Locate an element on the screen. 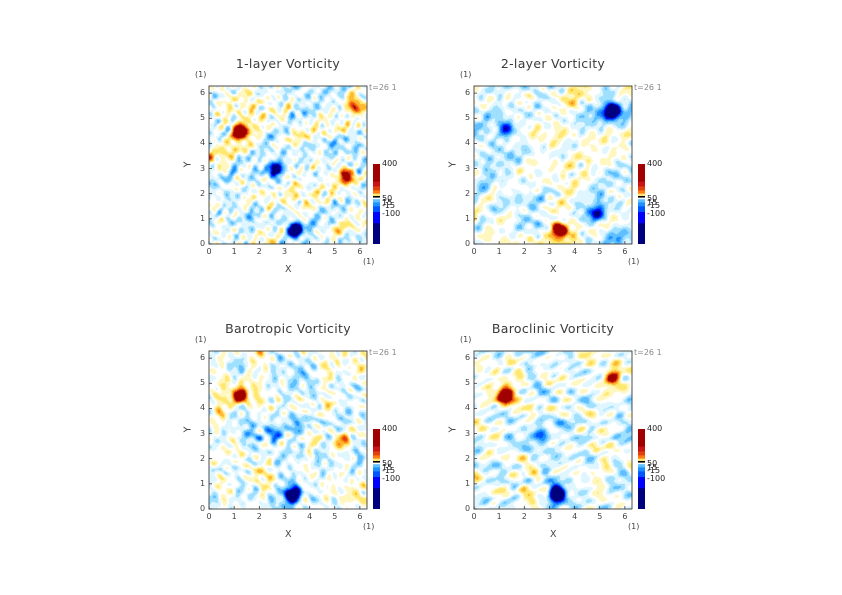 The image size is (842, 595). colorbar is located at coordinates (641, 469).